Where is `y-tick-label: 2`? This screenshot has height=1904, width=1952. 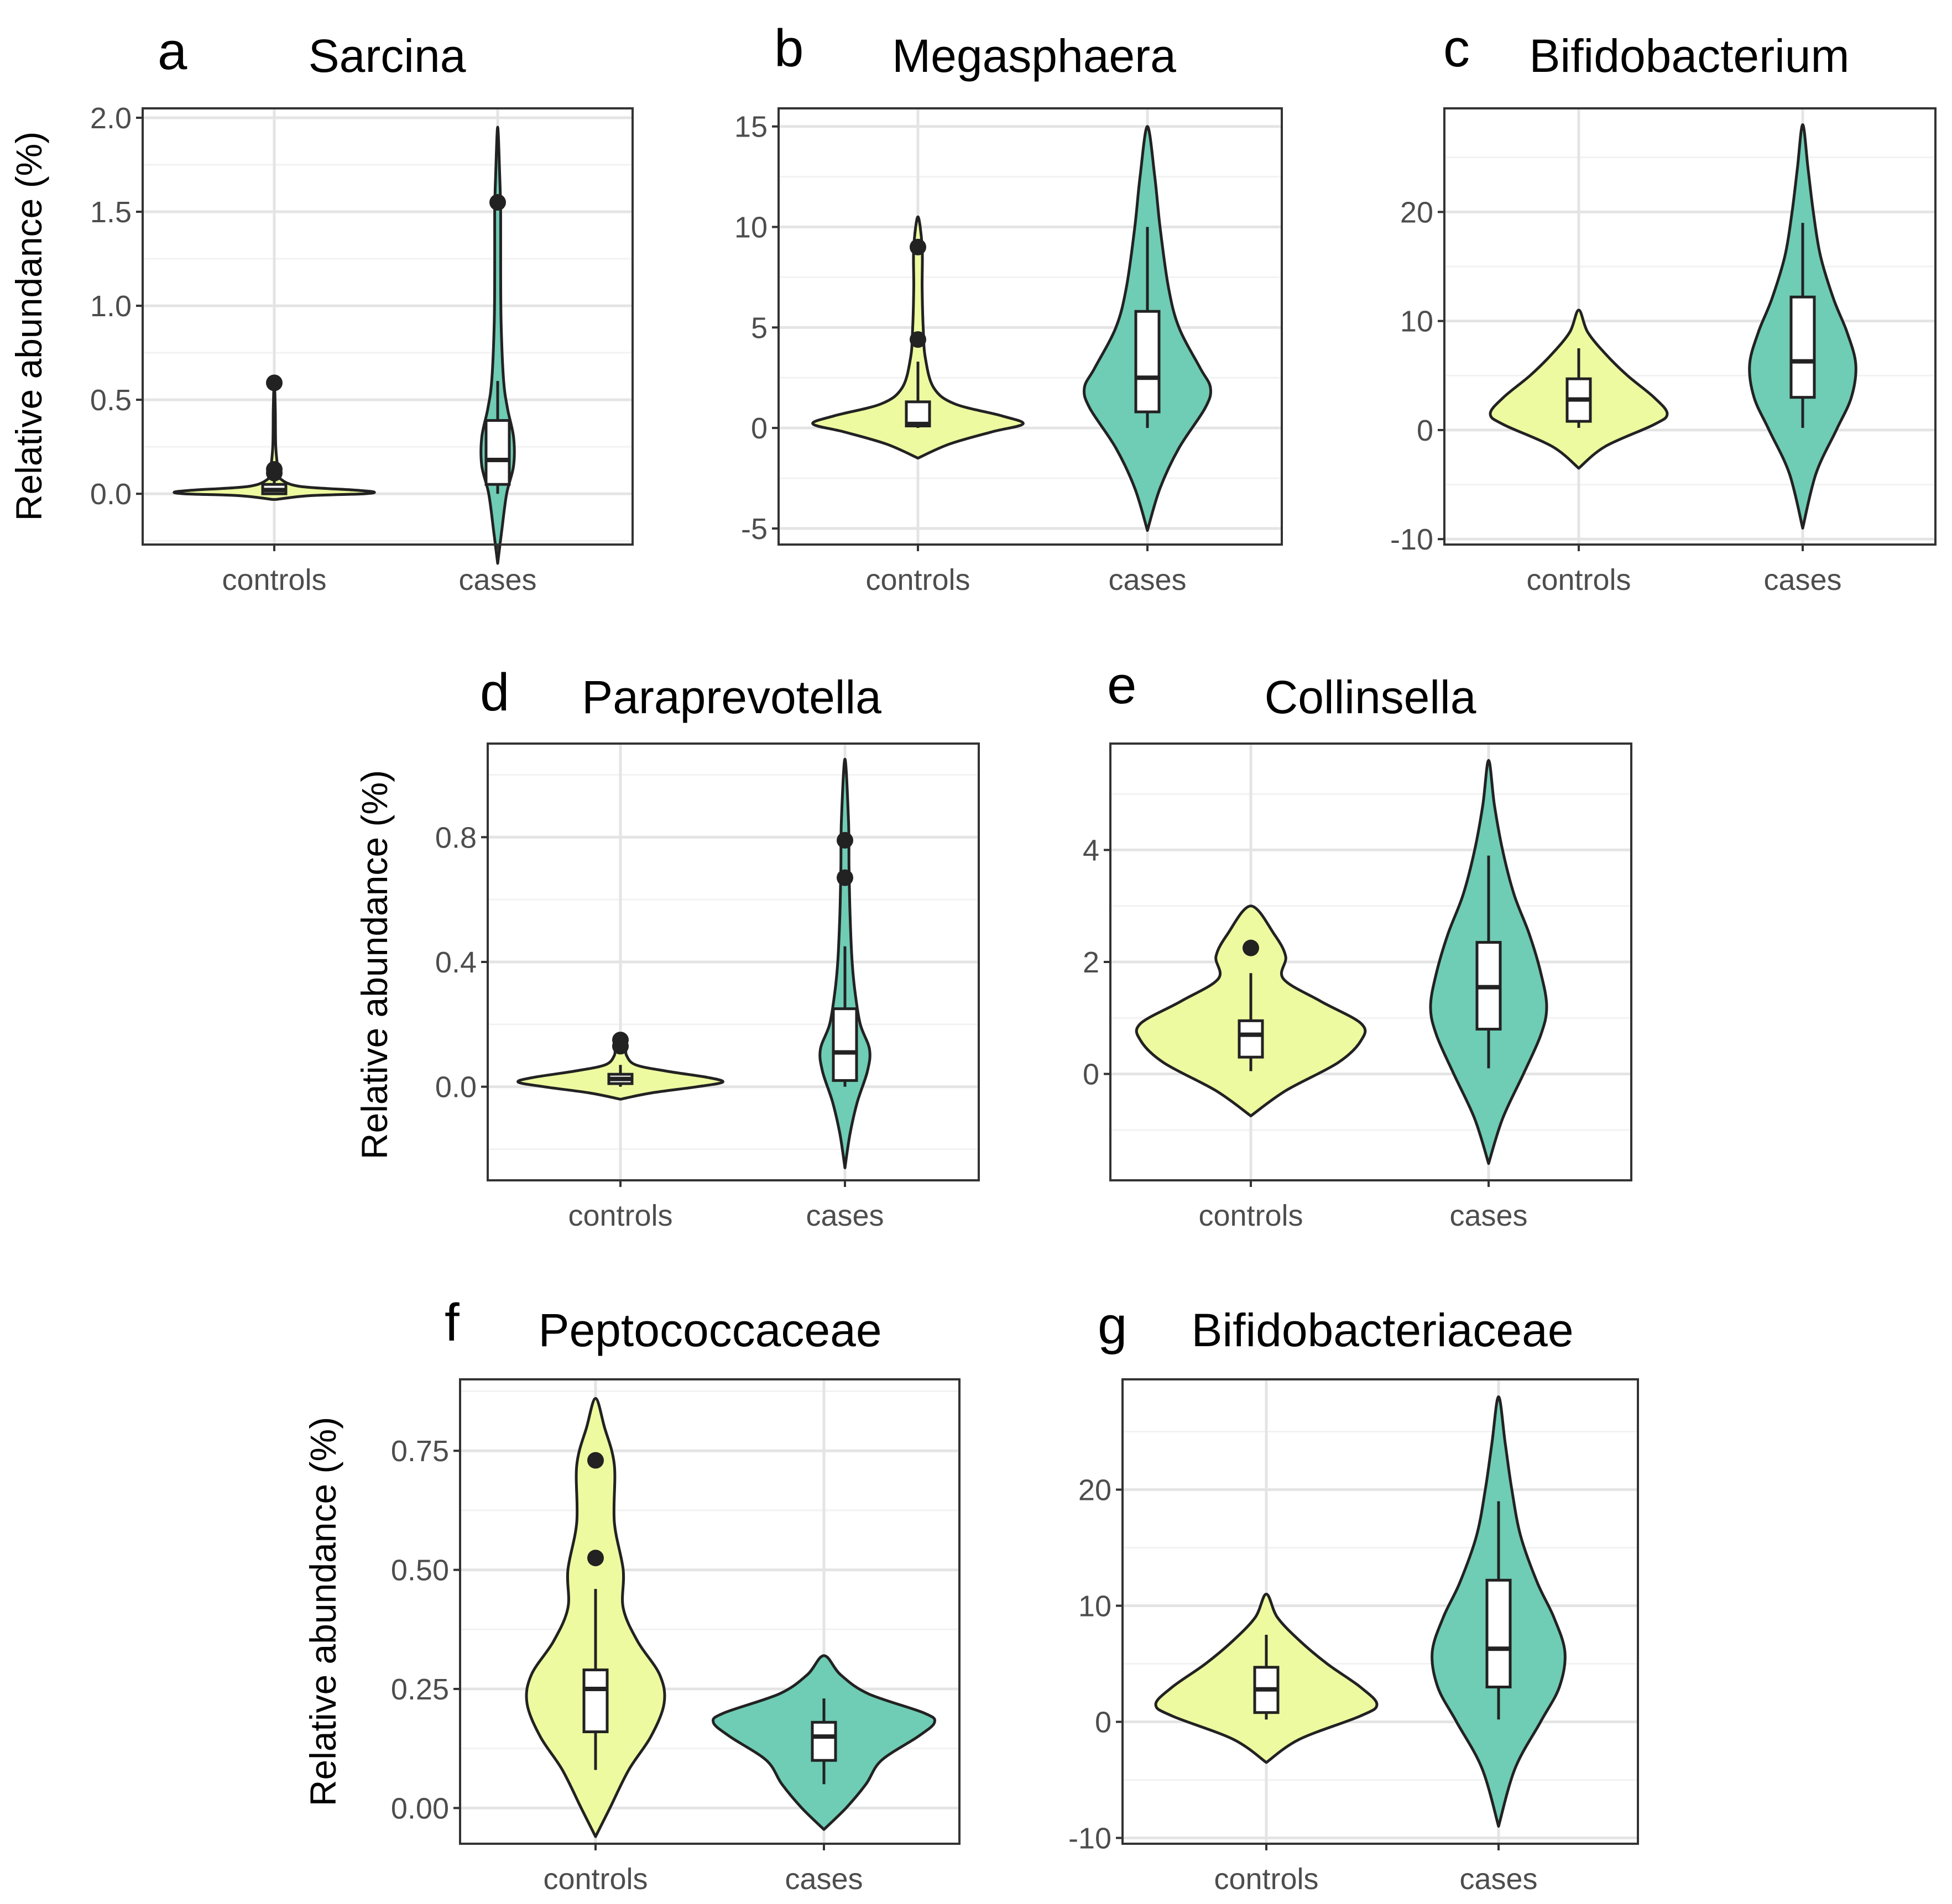 y-tick-label: 2 is located at coordinates (1091, 963).